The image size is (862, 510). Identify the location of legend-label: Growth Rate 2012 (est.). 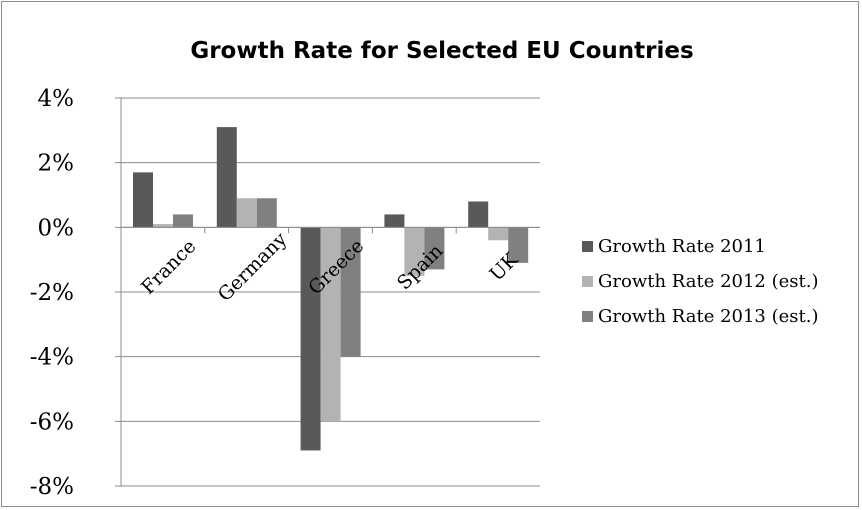
(708, 281).